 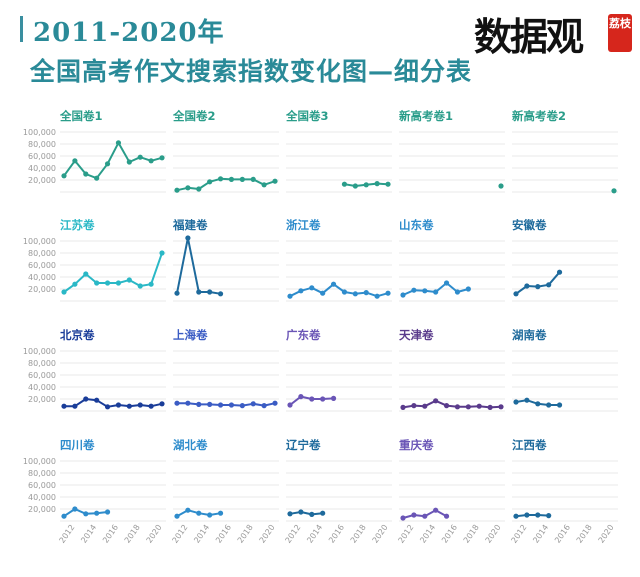 I want to click on panel-title: 全国卷2, so click(x=194, y=116).